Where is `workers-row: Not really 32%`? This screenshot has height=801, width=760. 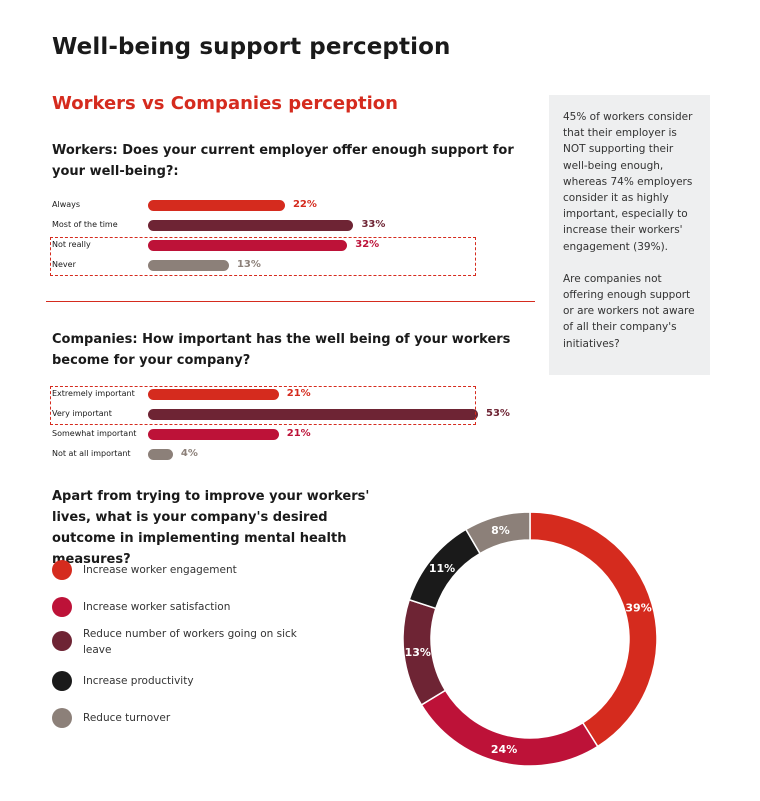
workers-row: Not really 32% is located at coordinates (282, 246).